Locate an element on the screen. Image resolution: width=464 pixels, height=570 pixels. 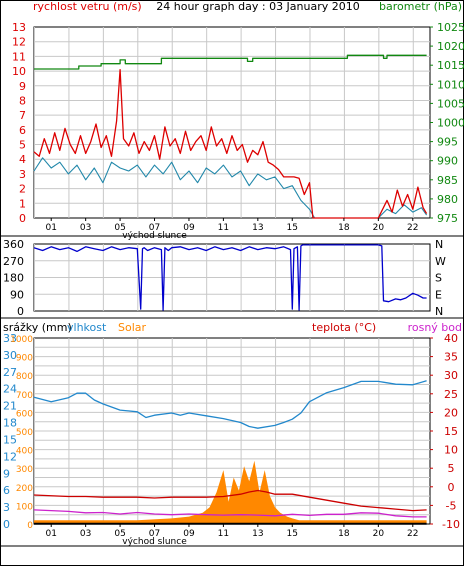
temp-x-tick-label: 03 is located at coordinates (85, 534).